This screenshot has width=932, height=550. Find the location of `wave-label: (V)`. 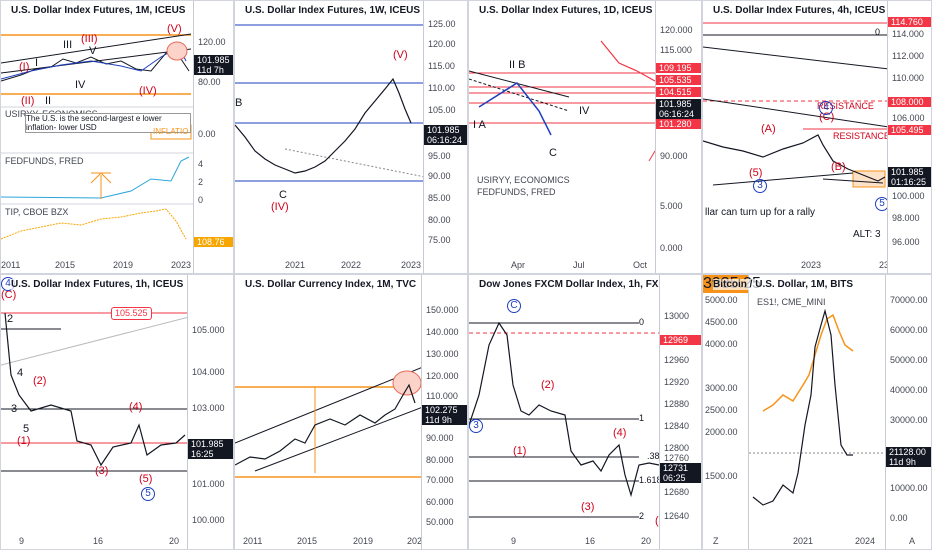

wave-label: (V) is located at coordinates (174, 29).